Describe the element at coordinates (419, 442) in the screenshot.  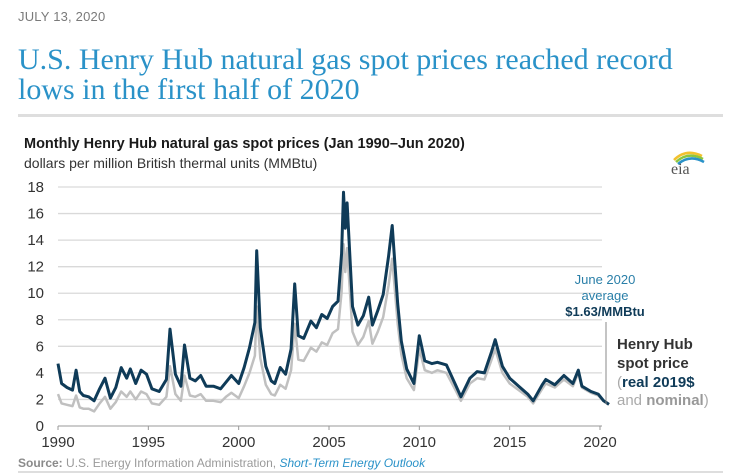
I see `x-tick-label: 2010` at that location.